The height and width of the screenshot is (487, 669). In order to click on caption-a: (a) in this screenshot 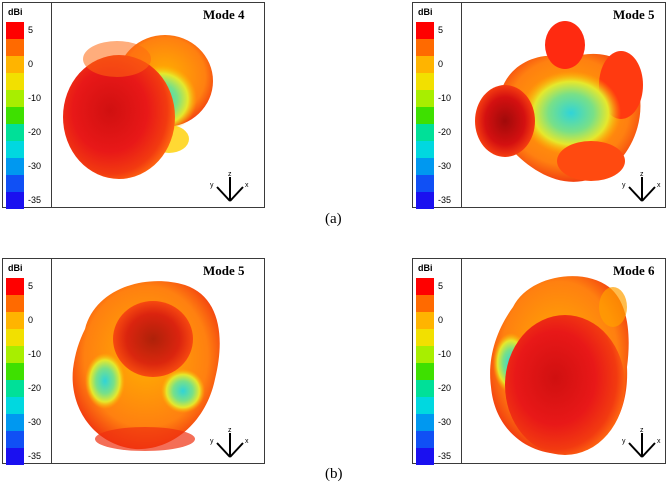, I will do `click(333, 219)`.